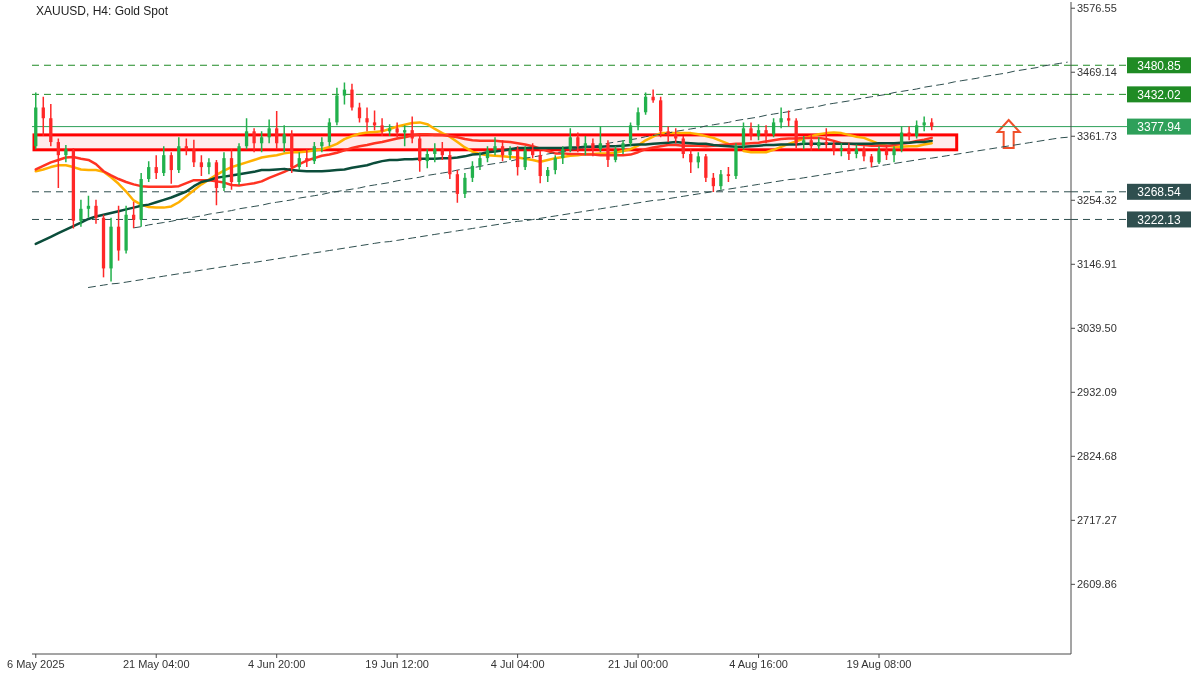 The image size is (1200, 675). What do you see at coordinates (638, 663) in the screenshot?
I see `x-tick-label: 21 Jul 00:00` at bounding box center [638, 663].